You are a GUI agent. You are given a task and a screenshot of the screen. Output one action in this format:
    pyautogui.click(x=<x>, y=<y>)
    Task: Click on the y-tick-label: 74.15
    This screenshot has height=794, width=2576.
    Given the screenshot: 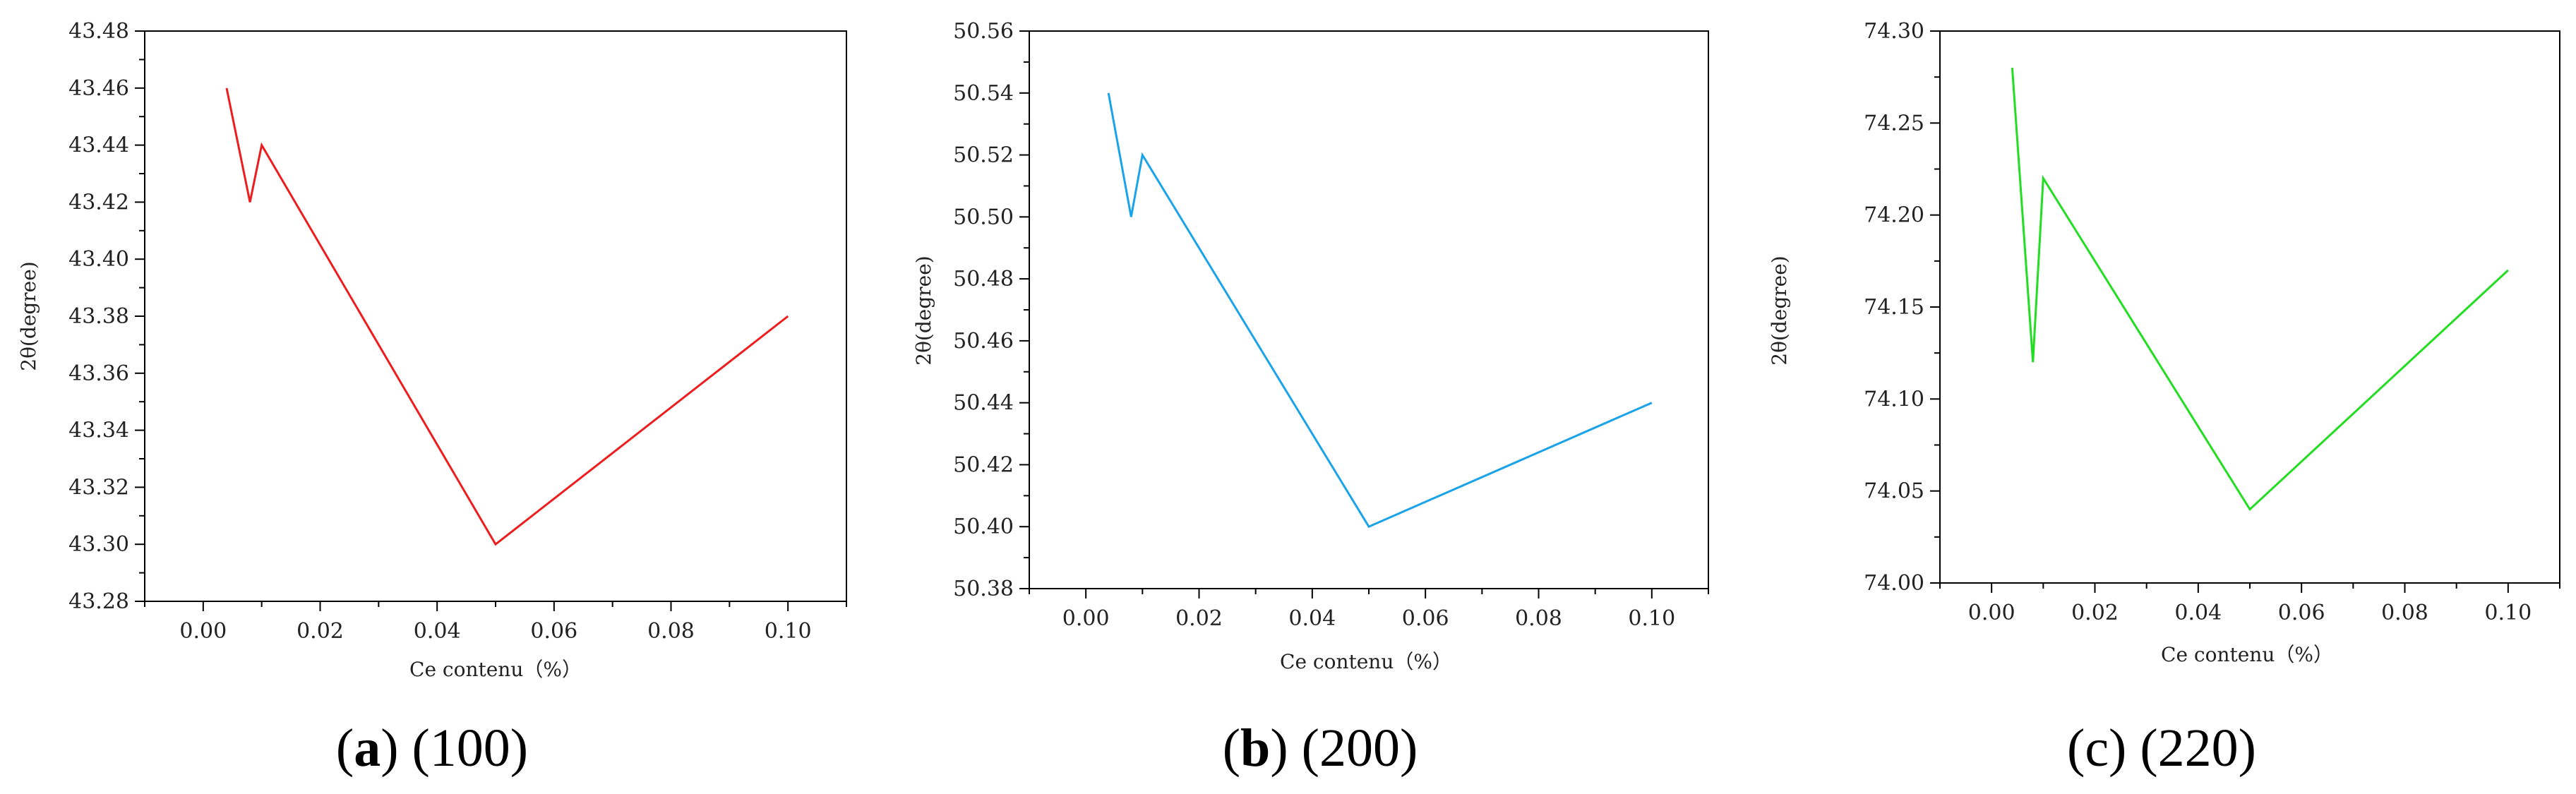 What is the action you would take?
    pyautogui.click(x=1894, y=307)
    